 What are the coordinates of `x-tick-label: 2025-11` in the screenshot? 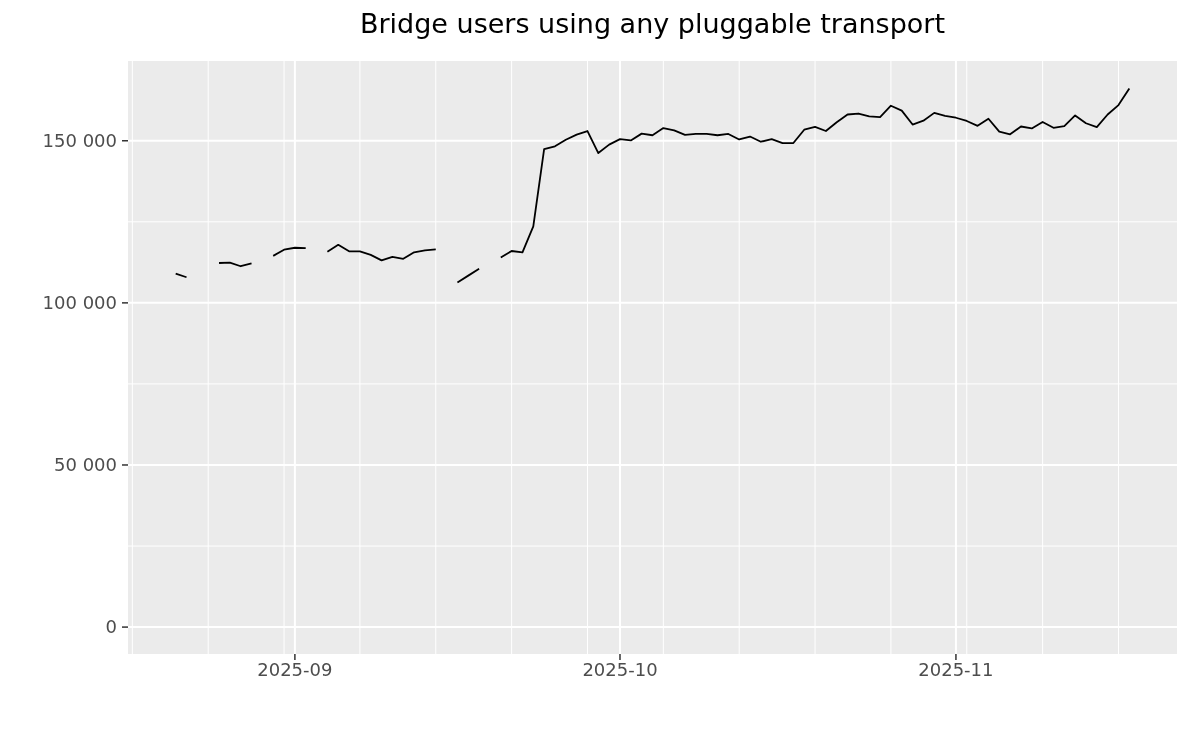 It's located at (956, 669).